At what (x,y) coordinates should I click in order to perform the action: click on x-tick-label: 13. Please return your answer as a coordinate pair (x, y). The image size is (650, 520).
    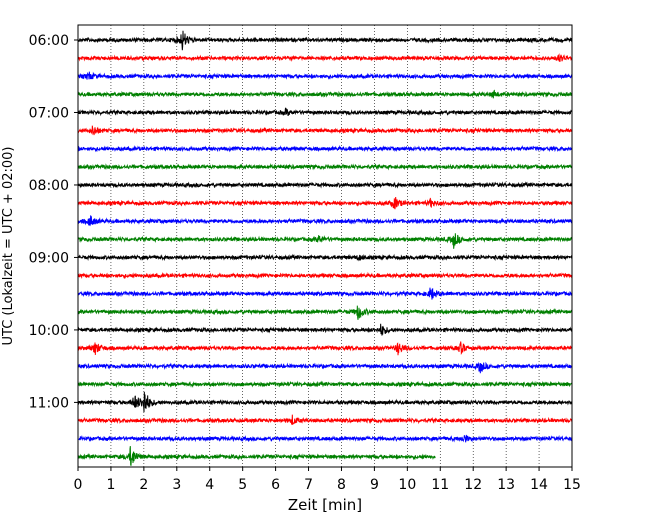
    Looking at the image, I should click on (506, 485).